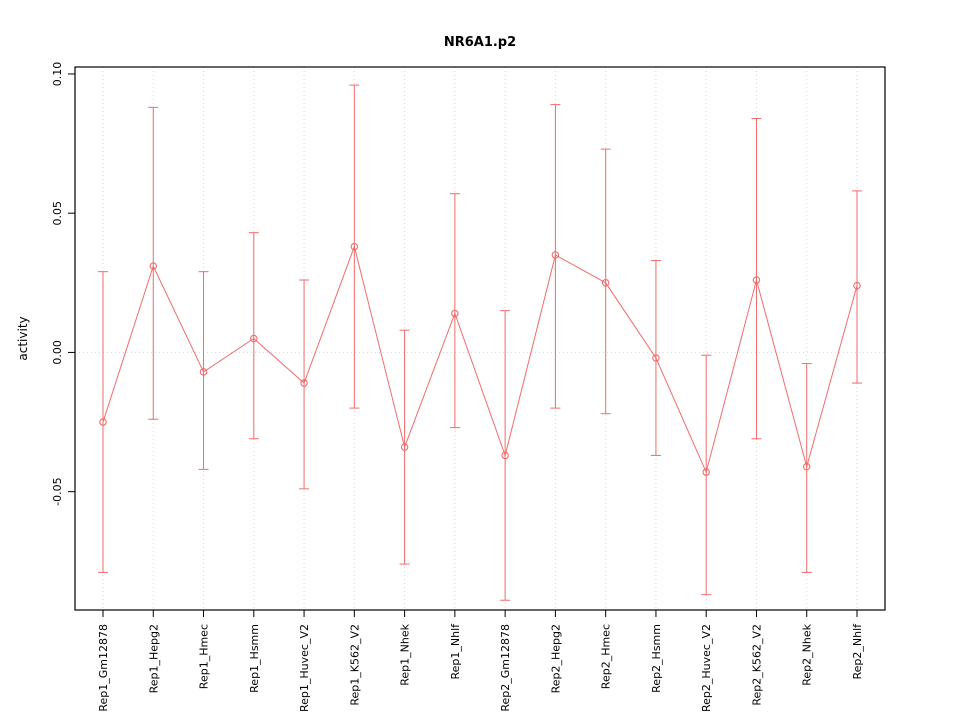 The height and width of the screenshot is (720, 960). What do you see at coordinates (57, 352) in the screenshot?
I see `y-tick-label: 0.00` at bounding box center [57, 352].